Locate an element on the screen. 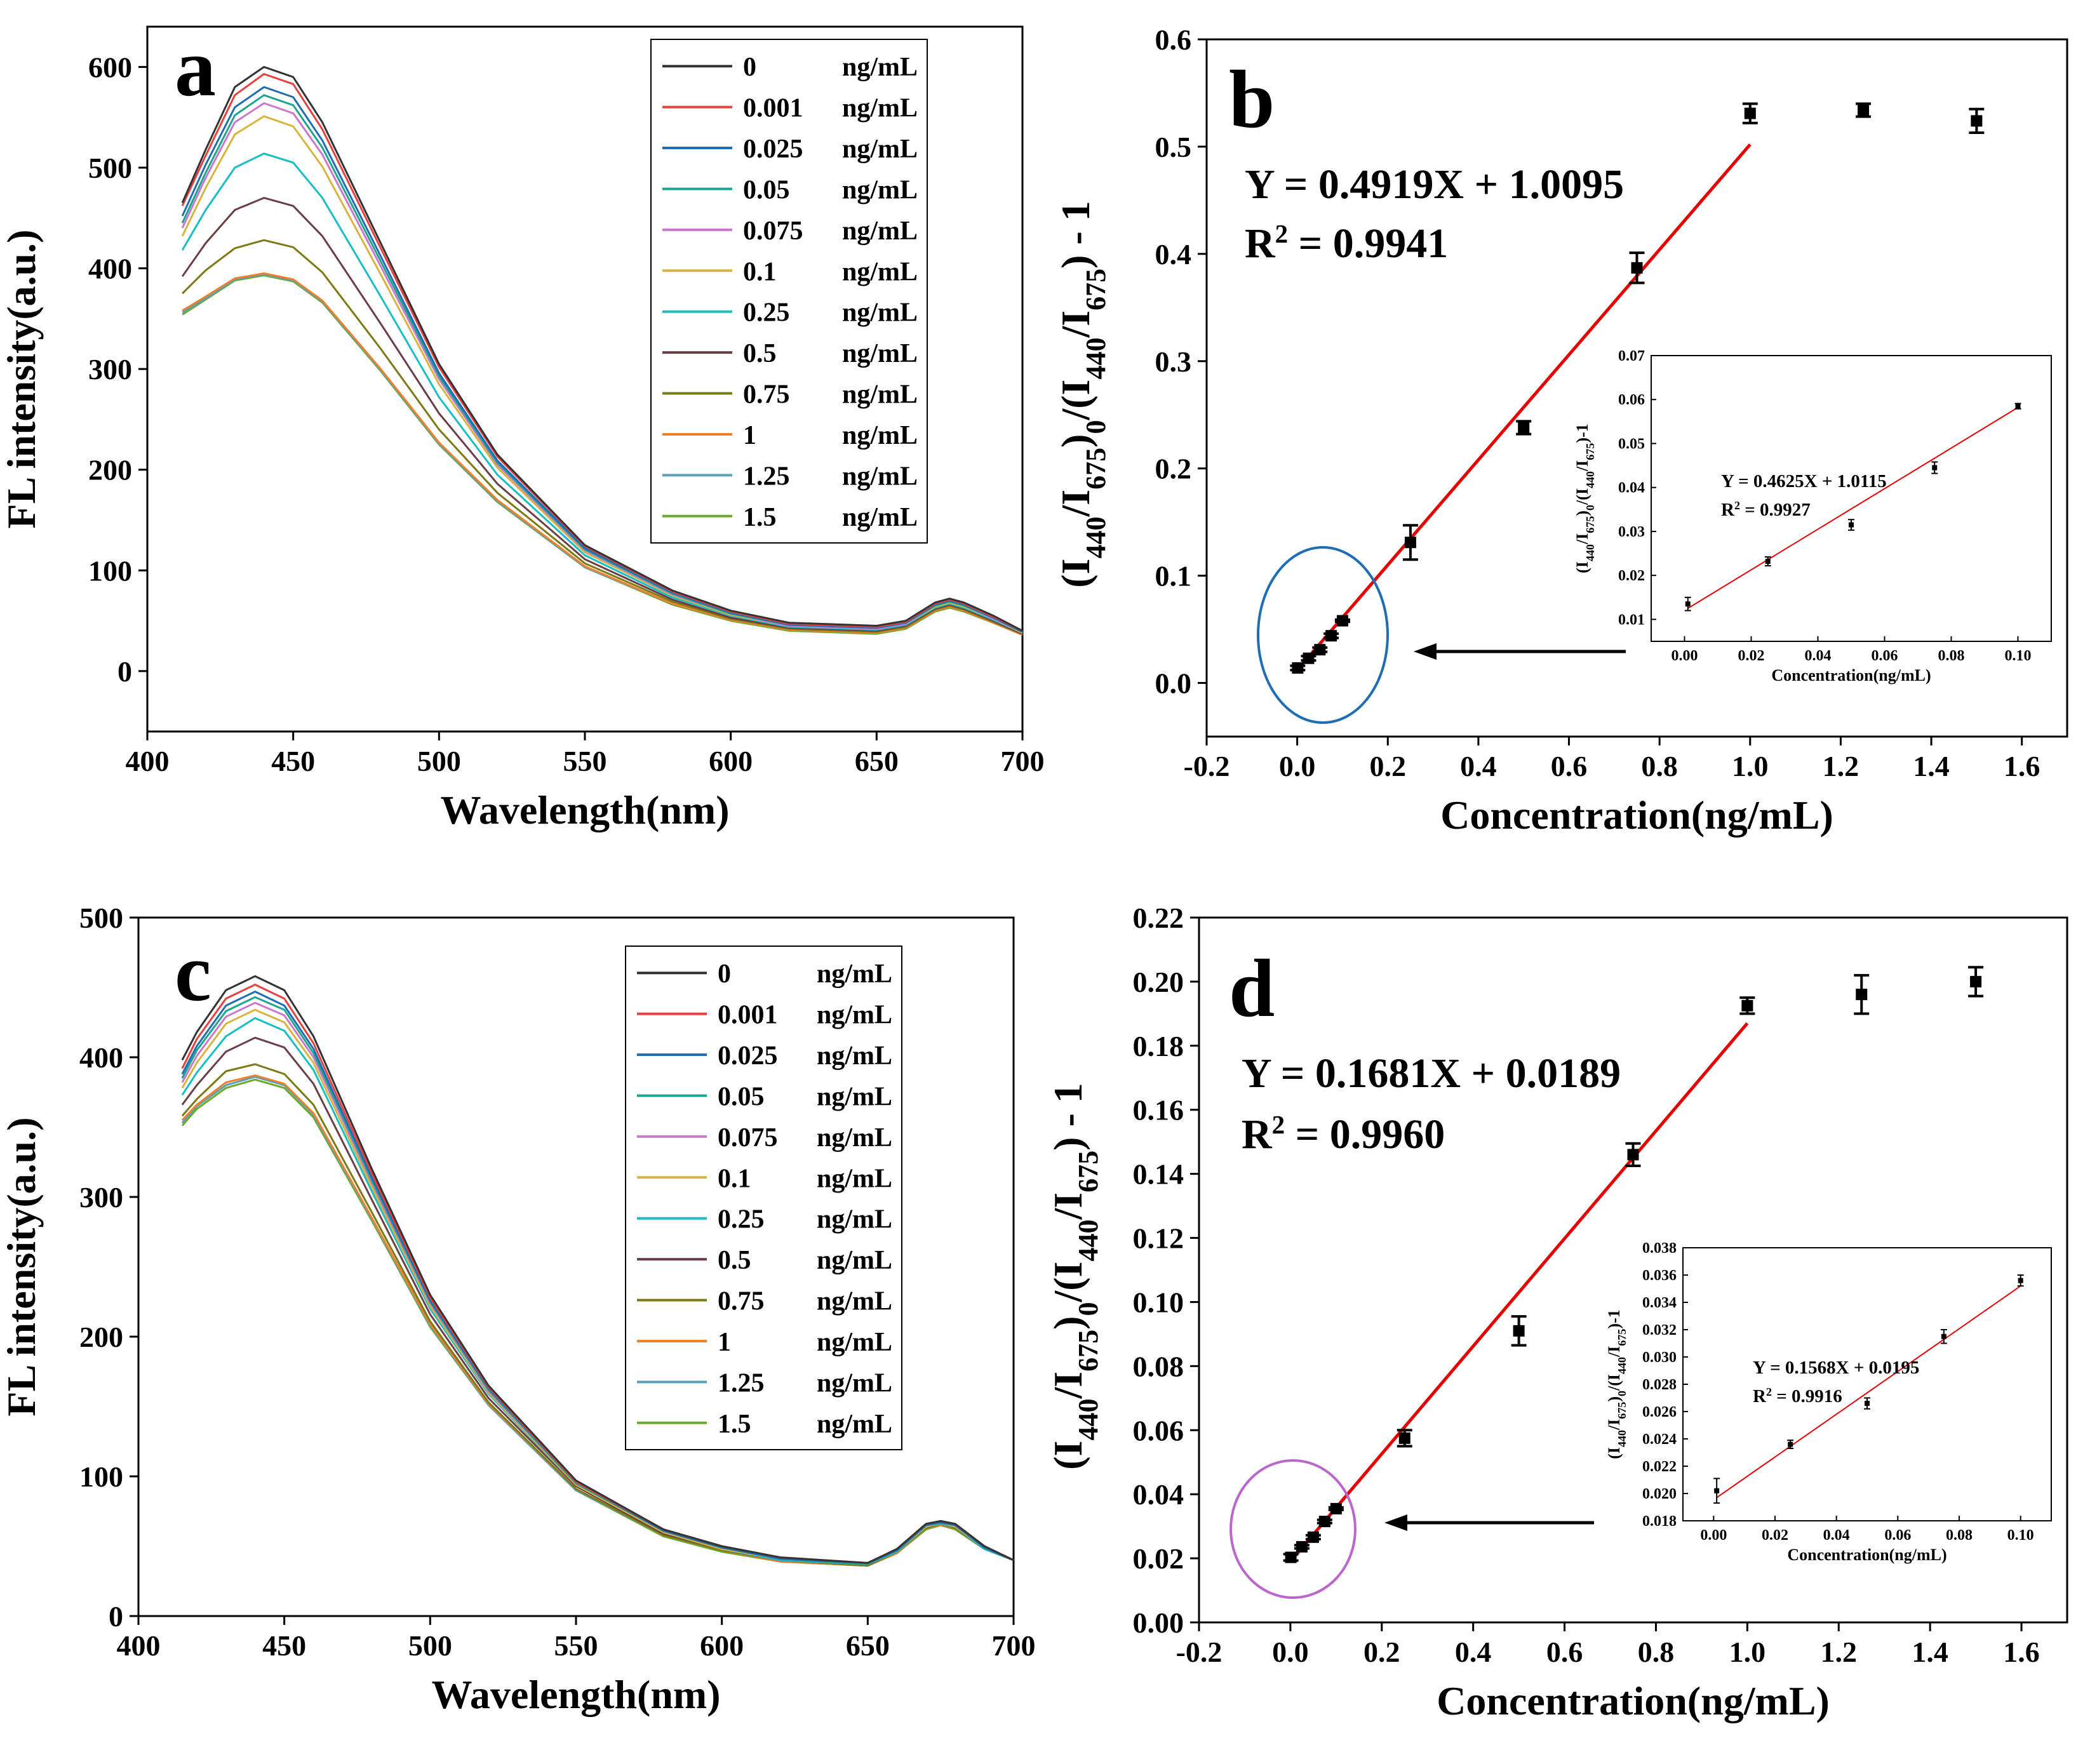 The width and height of the screenshot is (2097, 1764). y-tick-label: 0.14 is located at coordinates (1158, 1174).